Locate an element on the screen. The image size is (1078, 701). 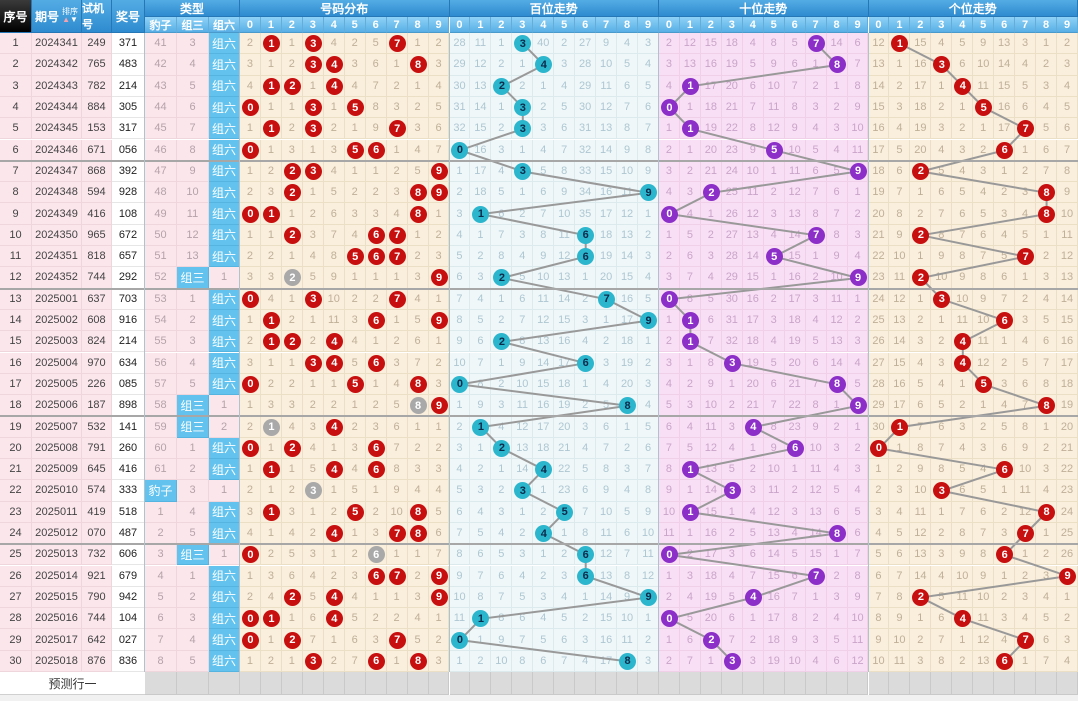
cell-tens: 17 is located at coordinates (711, 86).